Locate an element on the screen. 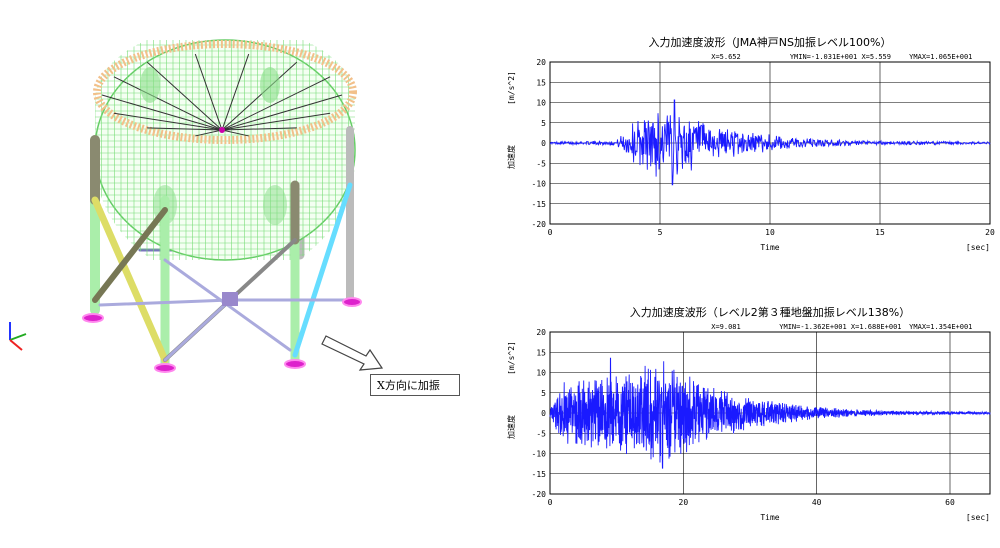  x-tick-label: 15 is located at coordinates (880, 232).